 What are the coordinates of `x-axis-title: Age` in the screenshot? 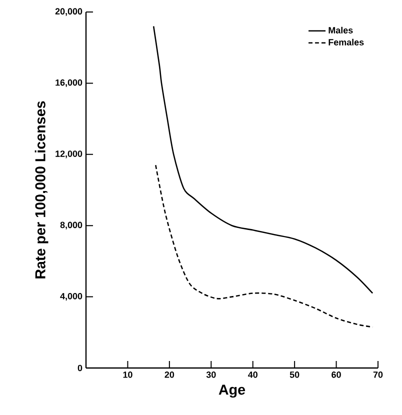 It's located at (232, 391).